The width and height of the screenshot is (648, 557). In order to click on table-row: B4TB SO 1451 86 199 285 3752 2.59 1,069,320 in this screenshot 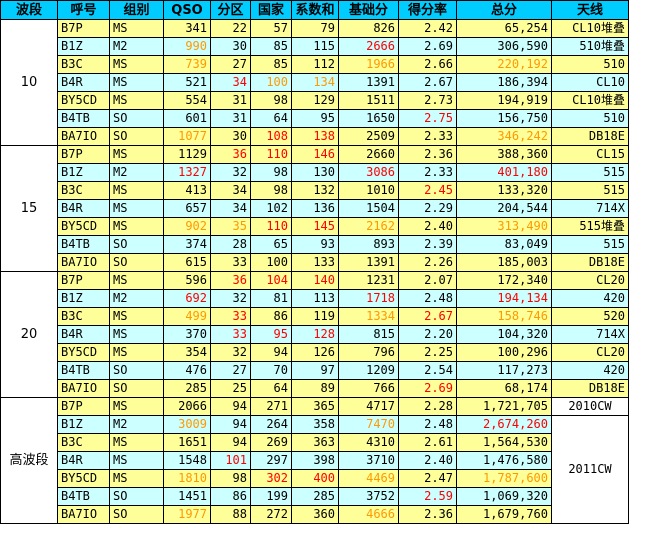, I will do `click(315, 496)`.